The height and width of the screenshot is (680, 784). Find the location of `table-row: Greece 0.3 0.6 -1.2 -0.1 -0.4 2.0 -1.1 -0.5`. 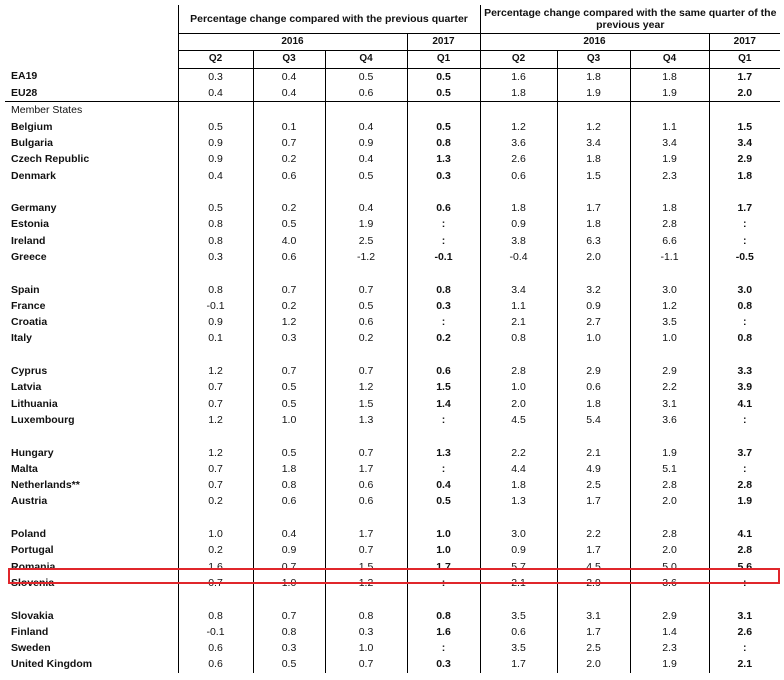

table-row: Greece 0.3 0.6 -1.2 -0.1 -0.4 2.0 -1.1 -0.5 is located at coordinates (392, 257).